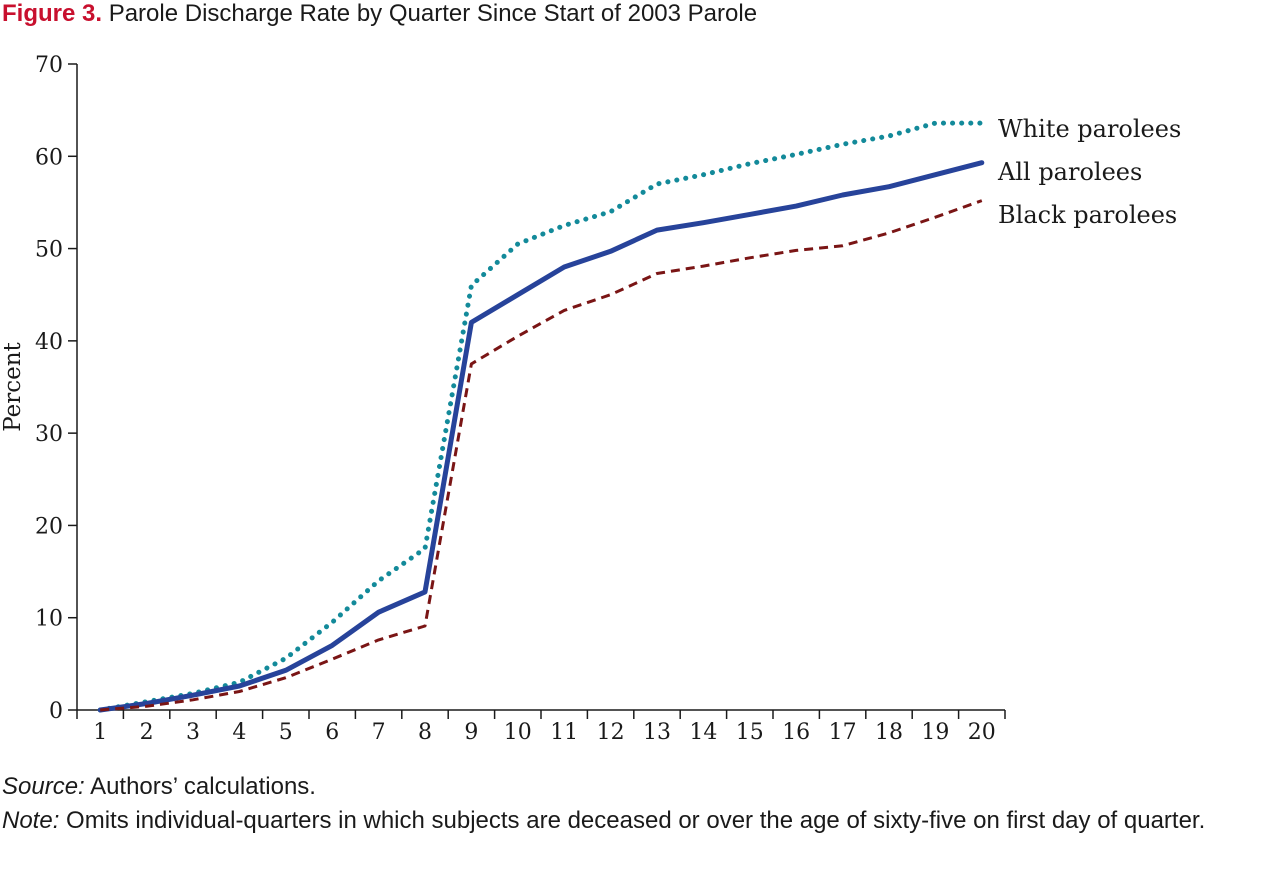  I want to click on y-tick-label: 40, so click(49, 342).